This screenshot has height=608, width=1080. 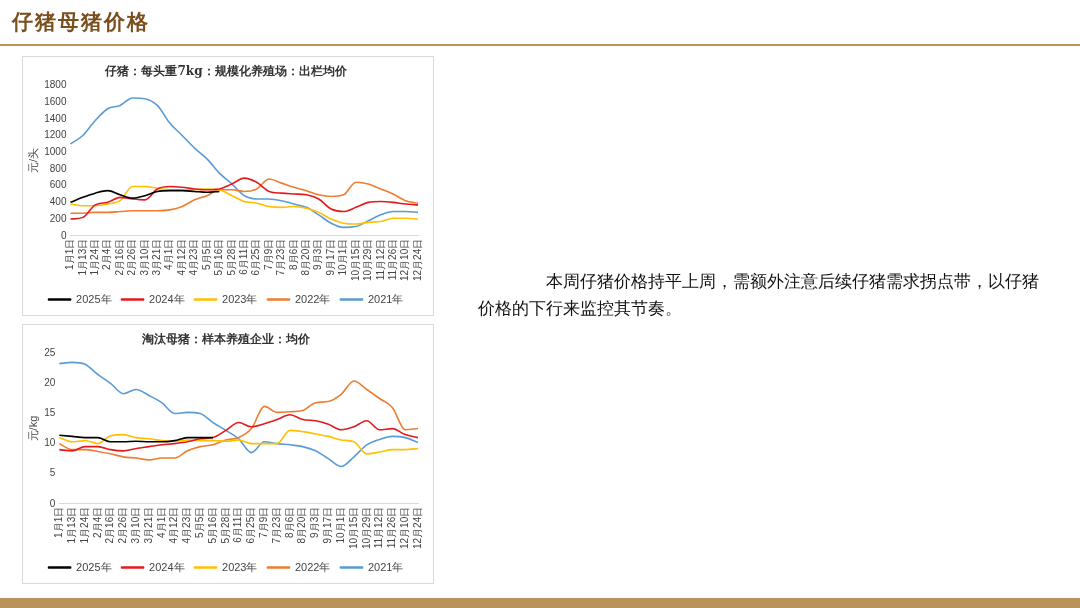 I want to click on y-tick-label: 1800, so click(x=55, y=85).